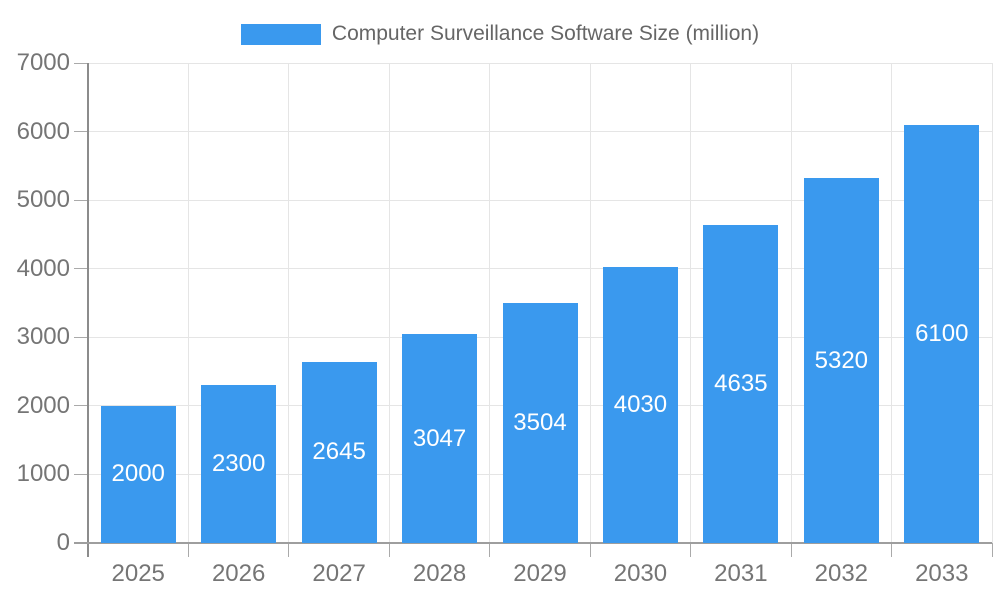  Describe the element at coordinates (43, 474) in the screenshot. I see `y-tick-label: 1000` at that location.